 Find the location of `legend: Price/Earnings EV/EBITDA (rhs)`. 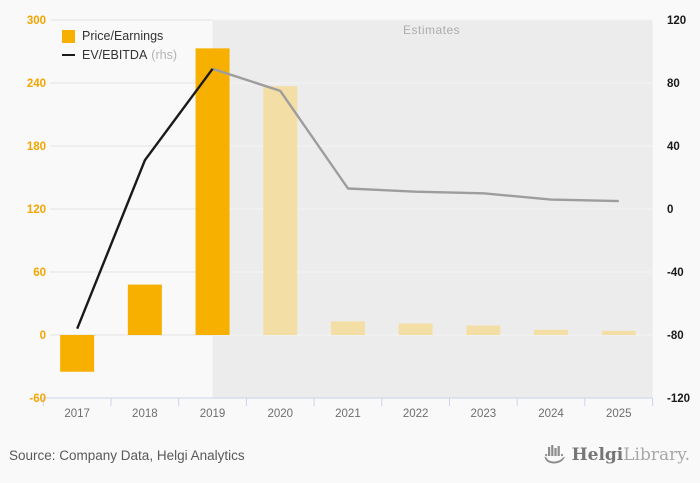

legend: Price/Earnings EV/EBITDA (rhs) is located at coordinates (119, 45).